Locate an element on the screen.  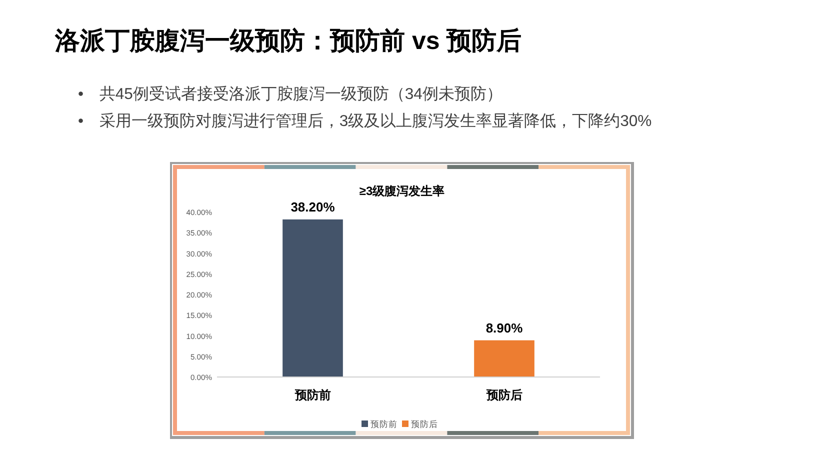
chart-subtitle: ≥3级腹泻发生率 is located at coordinates (402, 191).